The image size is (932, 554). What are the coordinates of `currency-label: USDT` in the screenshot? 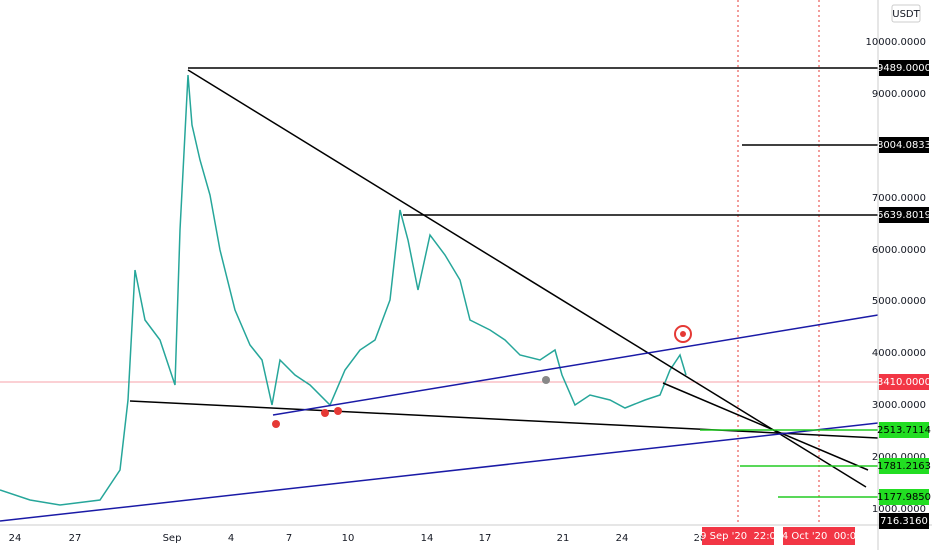 It's located at (906, 14).